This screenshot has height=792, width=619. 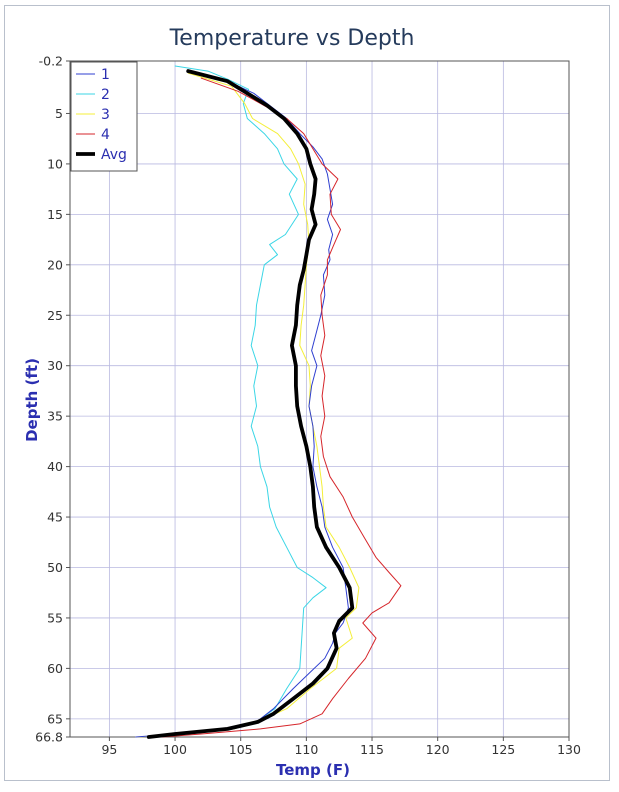 What do you see at coordinates (105, 135) in the screenshot?
I see `legend-label: 4` at bounding box center [105, 135].